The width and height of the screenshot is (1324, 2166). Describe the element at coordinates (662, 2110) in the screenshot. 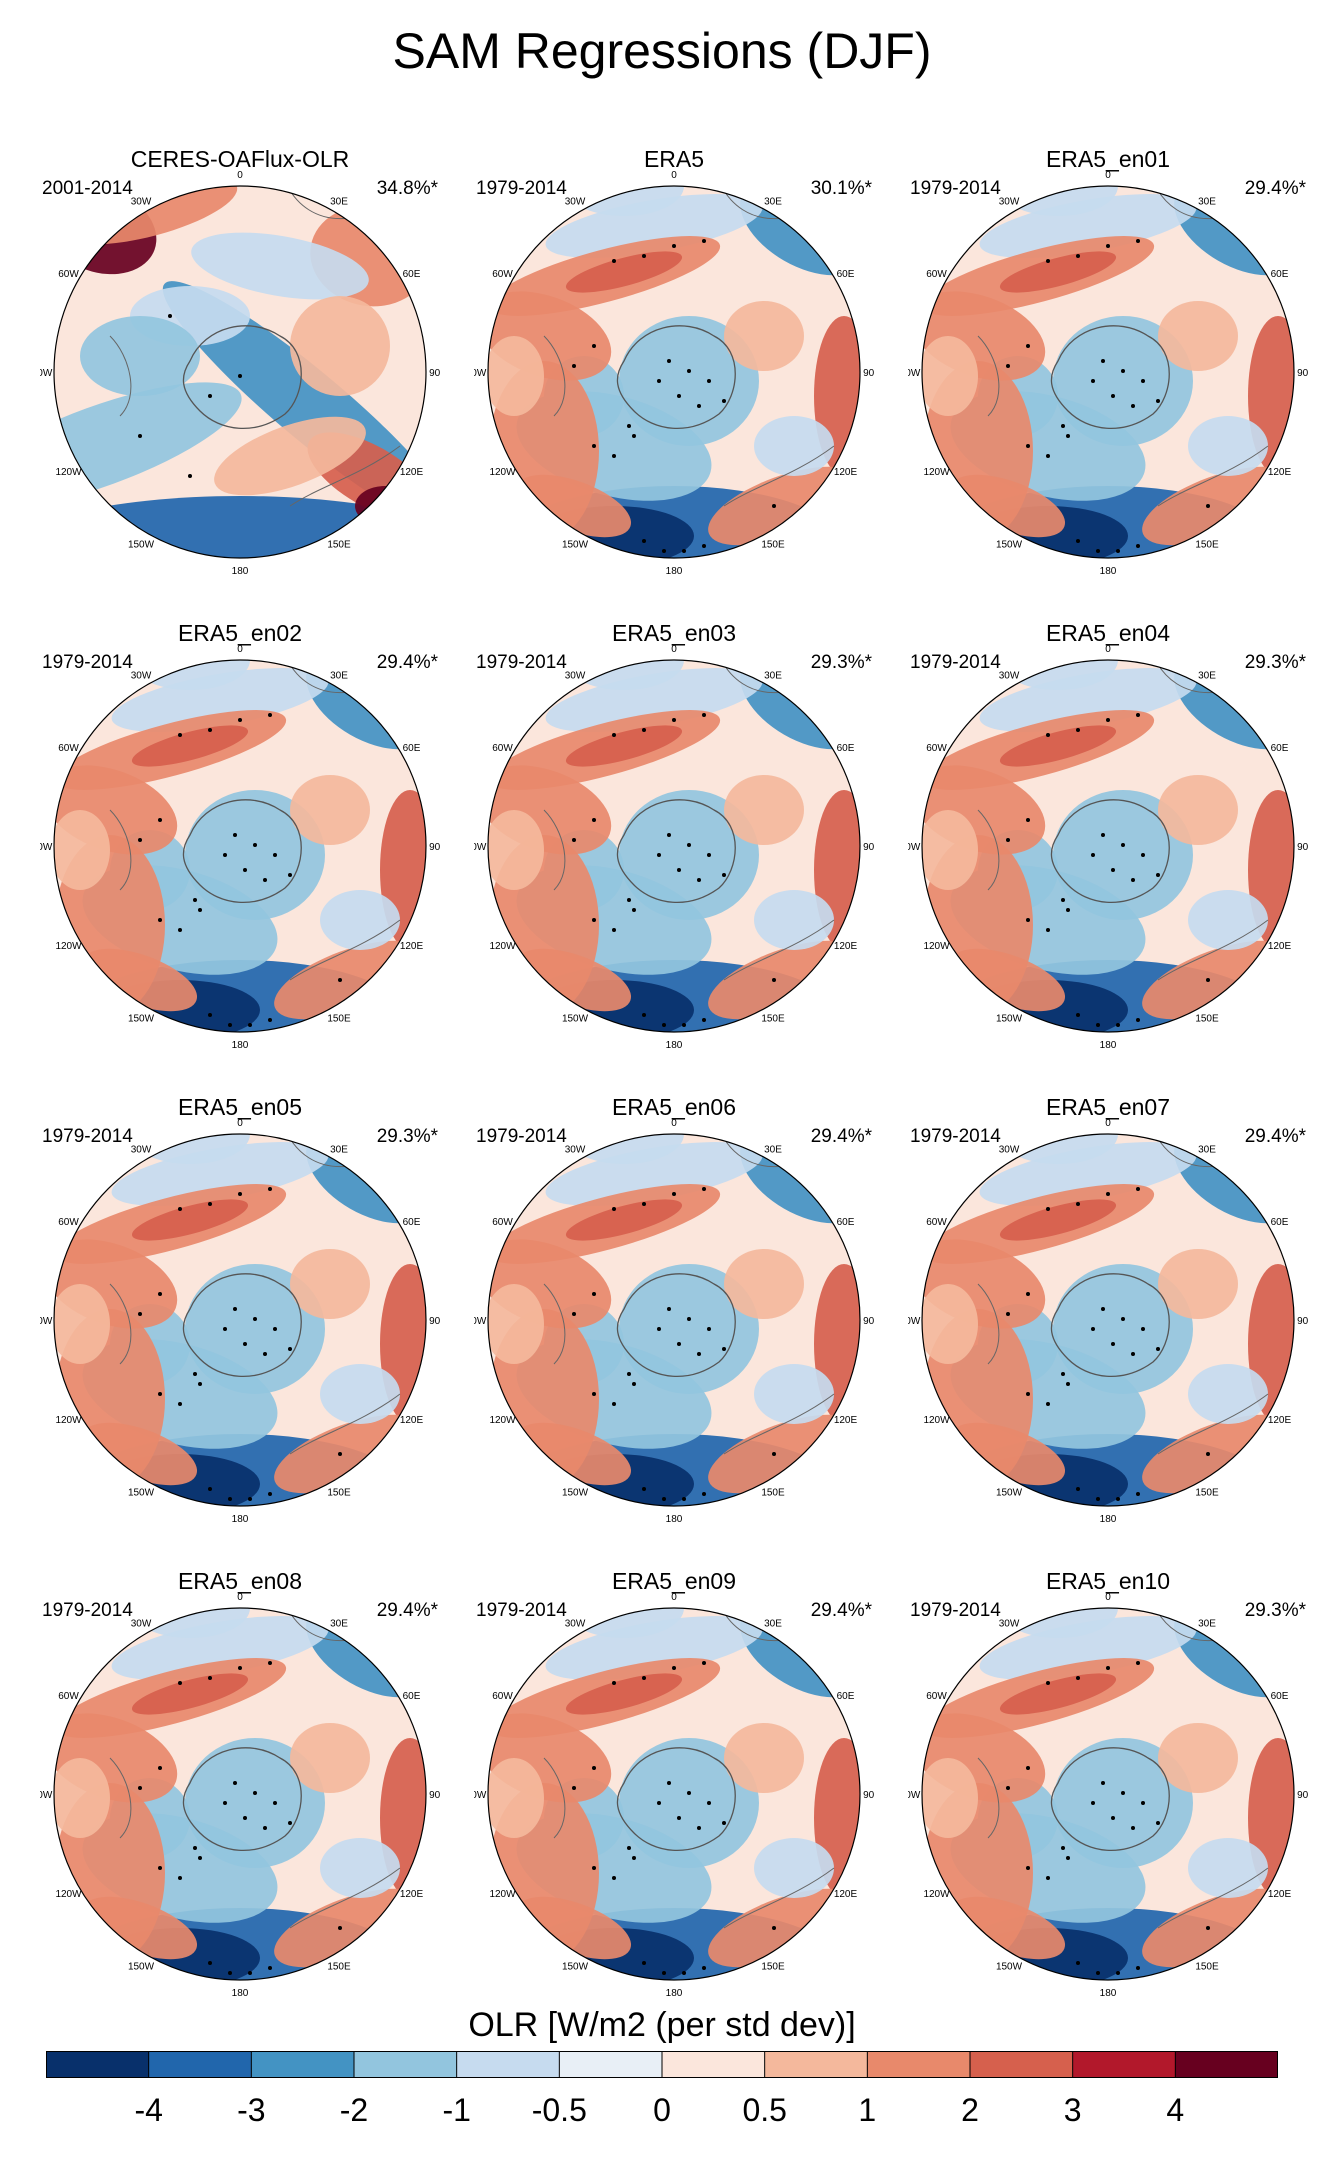

I see `colorbar-tick-label: 0` at that location.